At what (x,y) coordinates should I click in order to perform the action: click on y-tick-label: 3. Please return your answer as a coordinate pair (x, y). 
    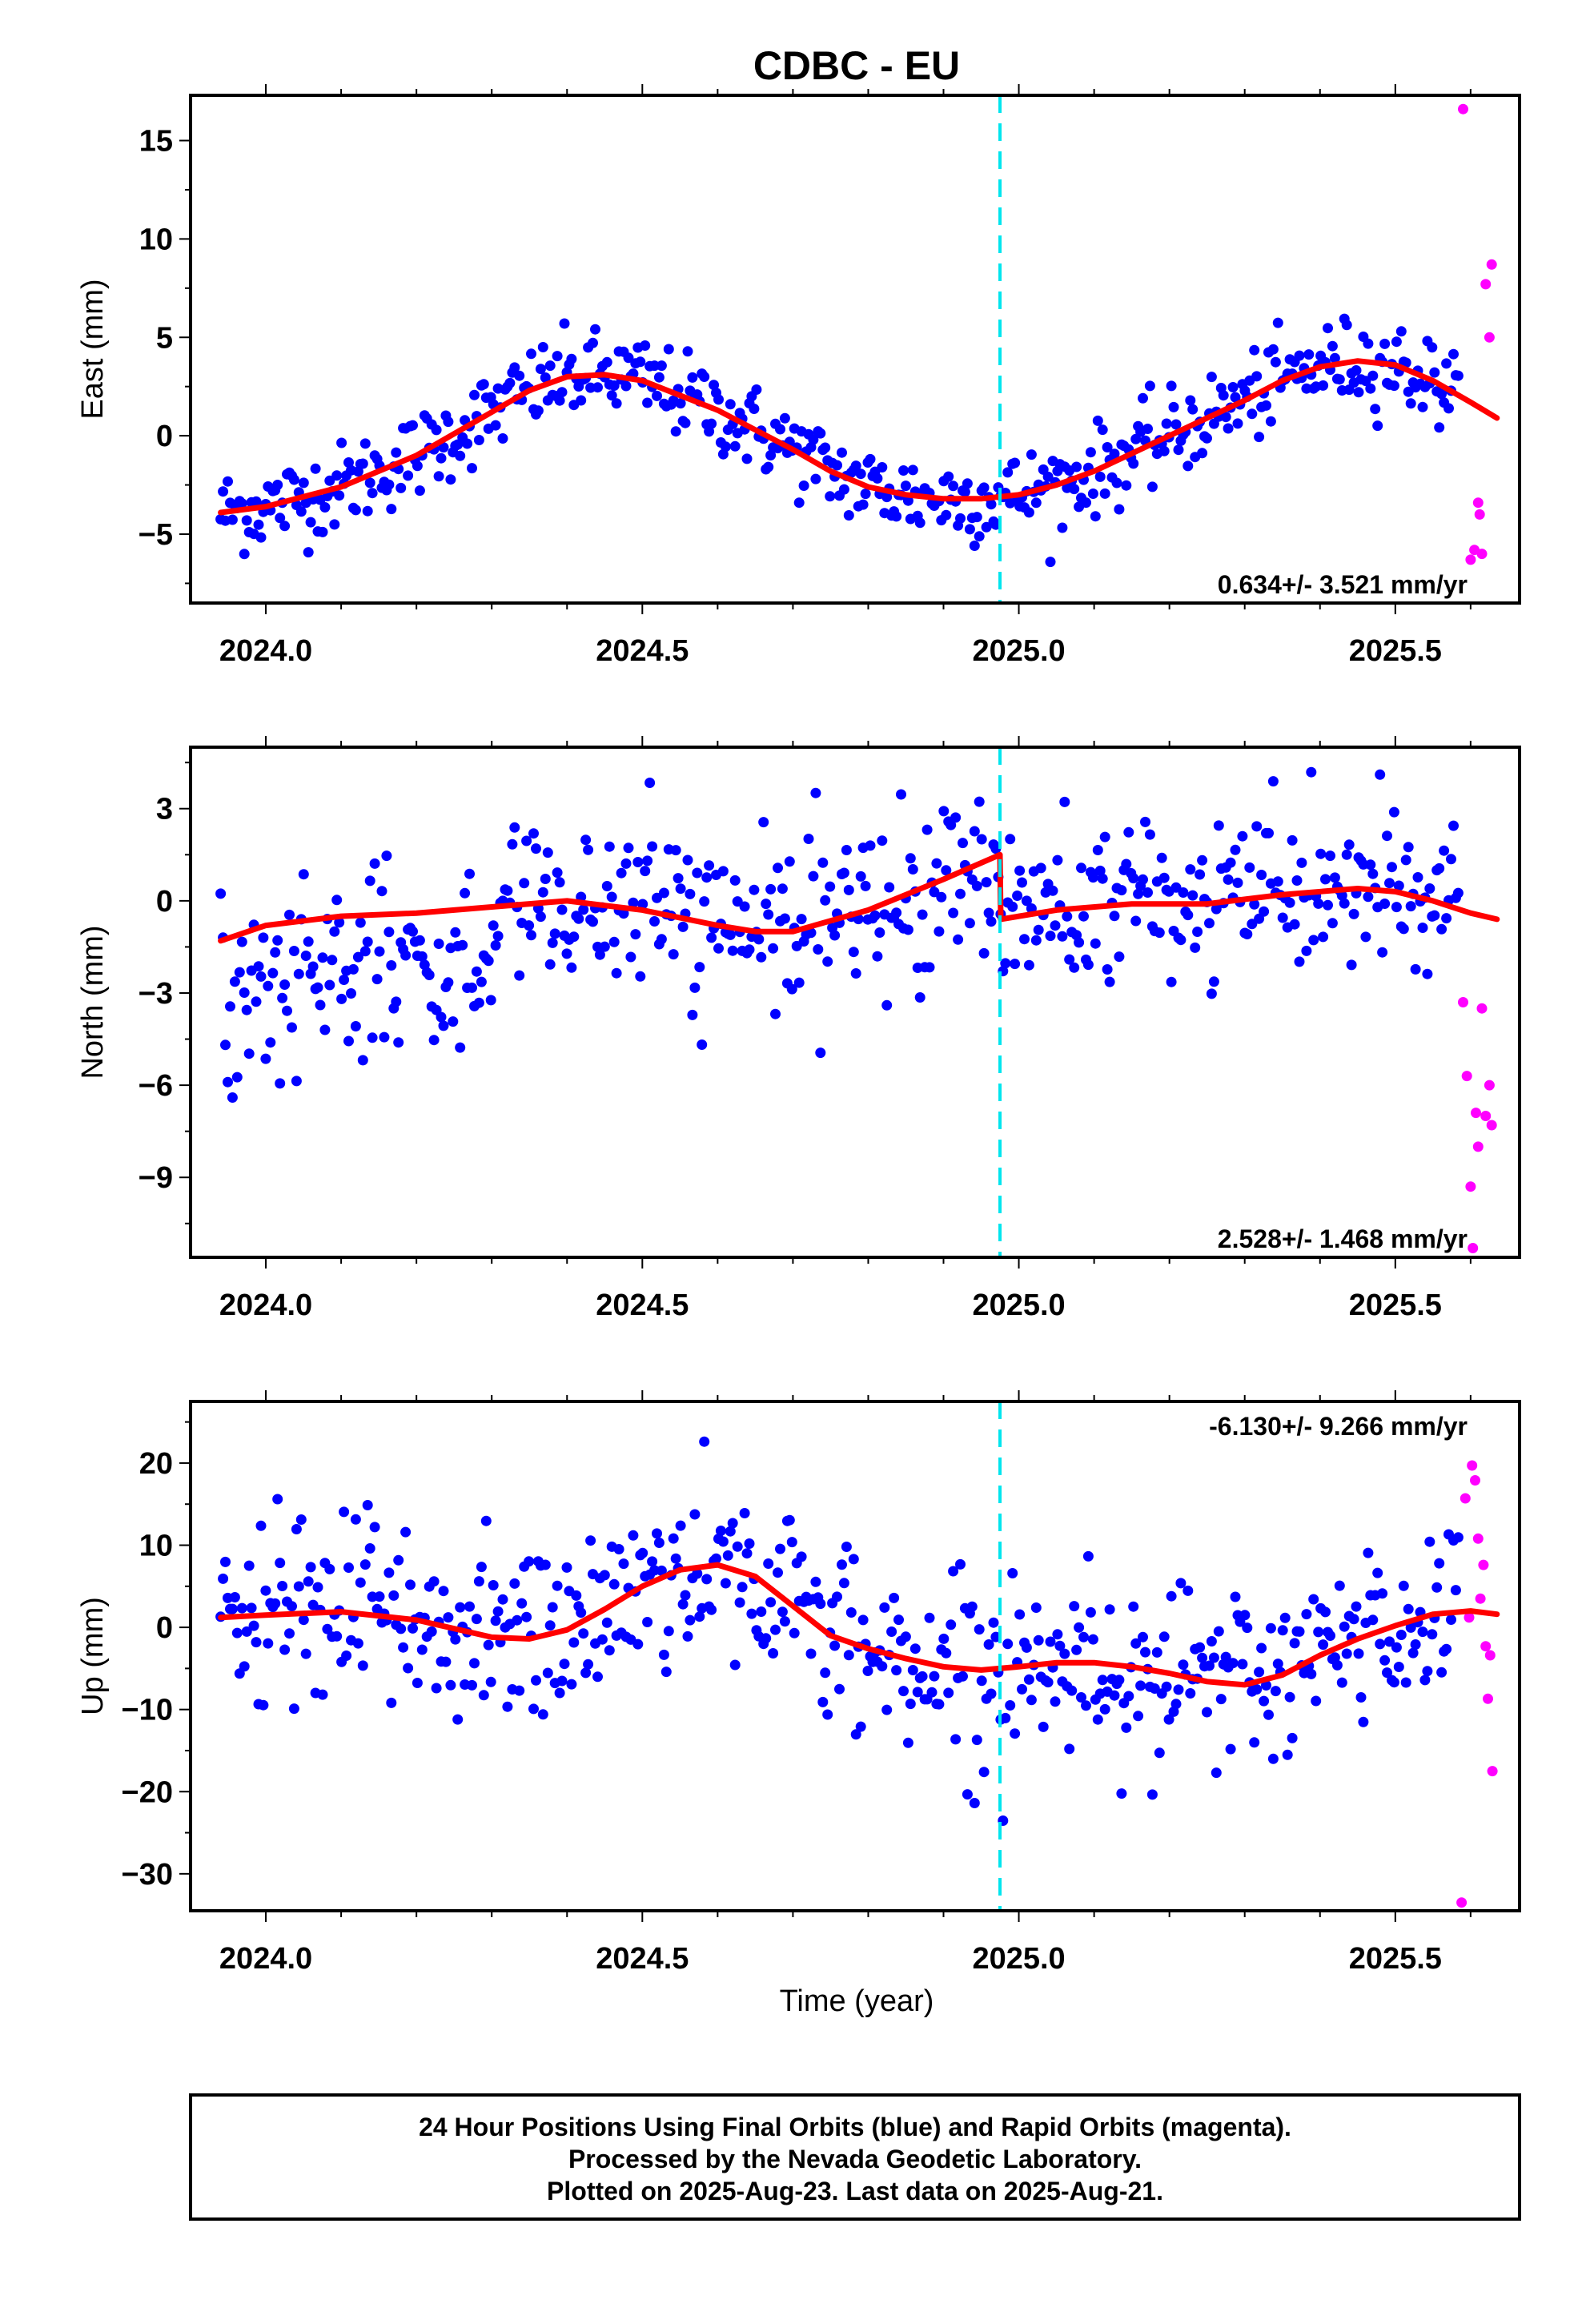
    Looking at the image, I should click on (164, 809).